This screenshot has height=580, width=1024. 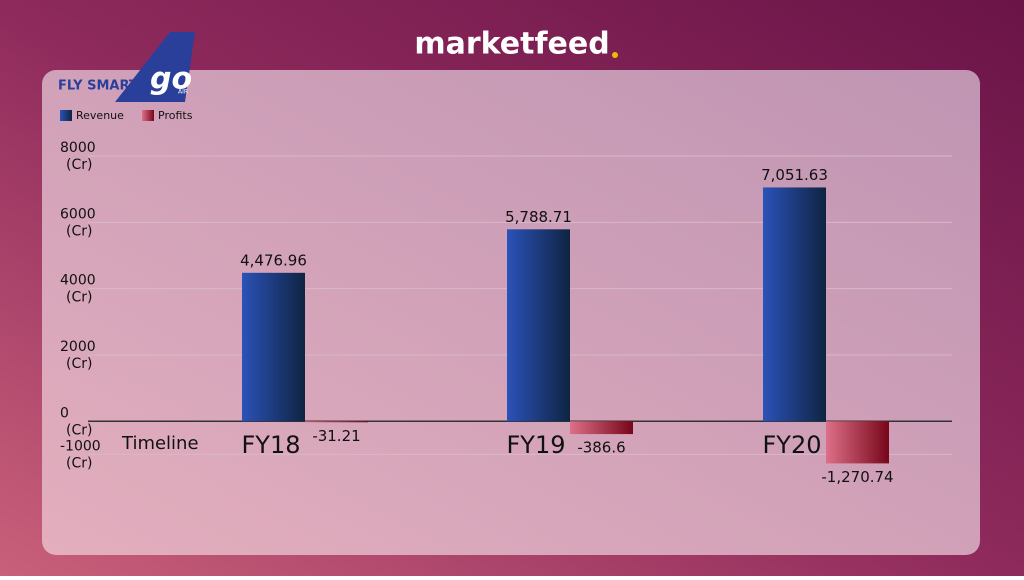 I want to click on y-tick-label: 6000, so click(x=78, y=214).